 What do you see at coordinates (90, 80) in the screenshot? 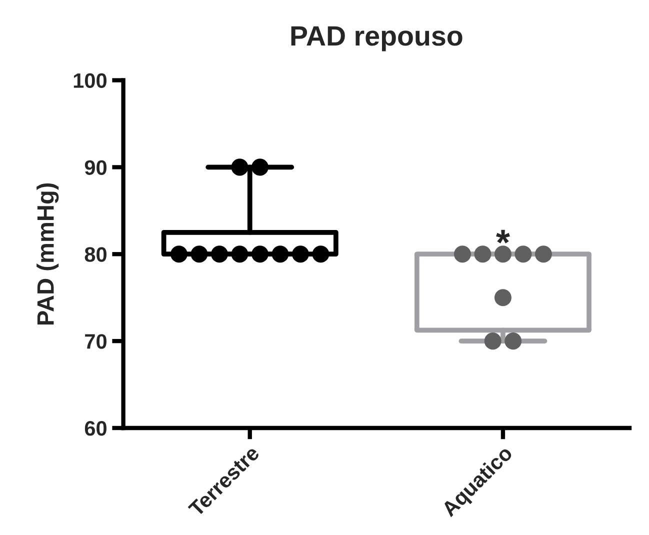
I see `y-tick-label: 100` at bounding box center [90, 80].